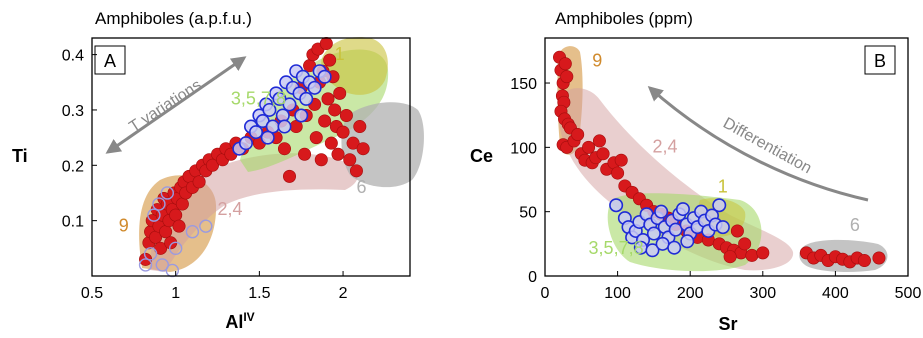 The height and width of the screenshot is (338, 923). Describe the element at coordinates (523, 148) in the screenshot. I see `panel-b-y-tick-label: 100` at that location.